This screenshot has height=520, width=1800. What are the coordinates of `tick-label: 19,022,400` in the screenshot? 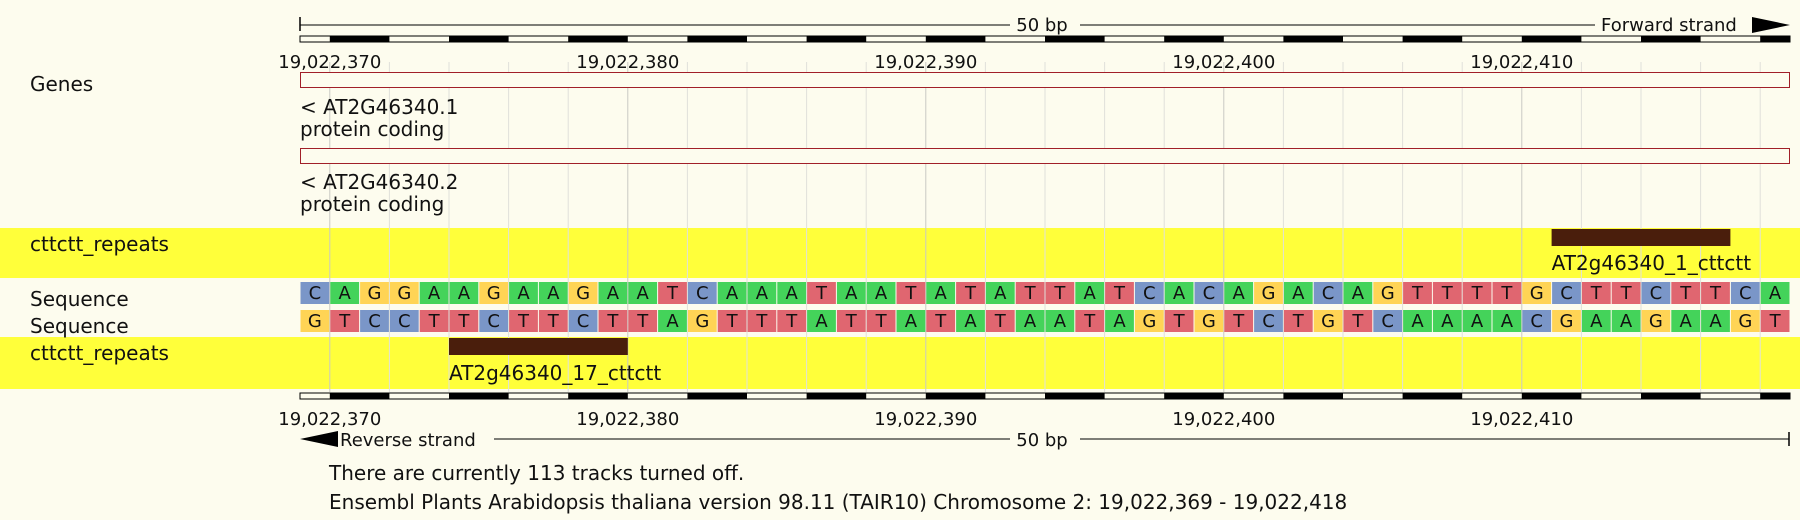 It's located at (1223, 419).